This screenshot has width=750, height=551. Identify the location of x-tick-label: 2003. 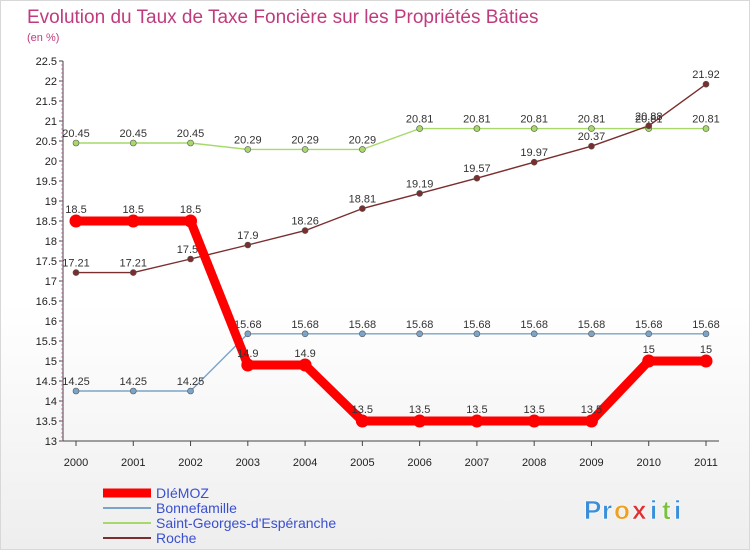
(248, 463).